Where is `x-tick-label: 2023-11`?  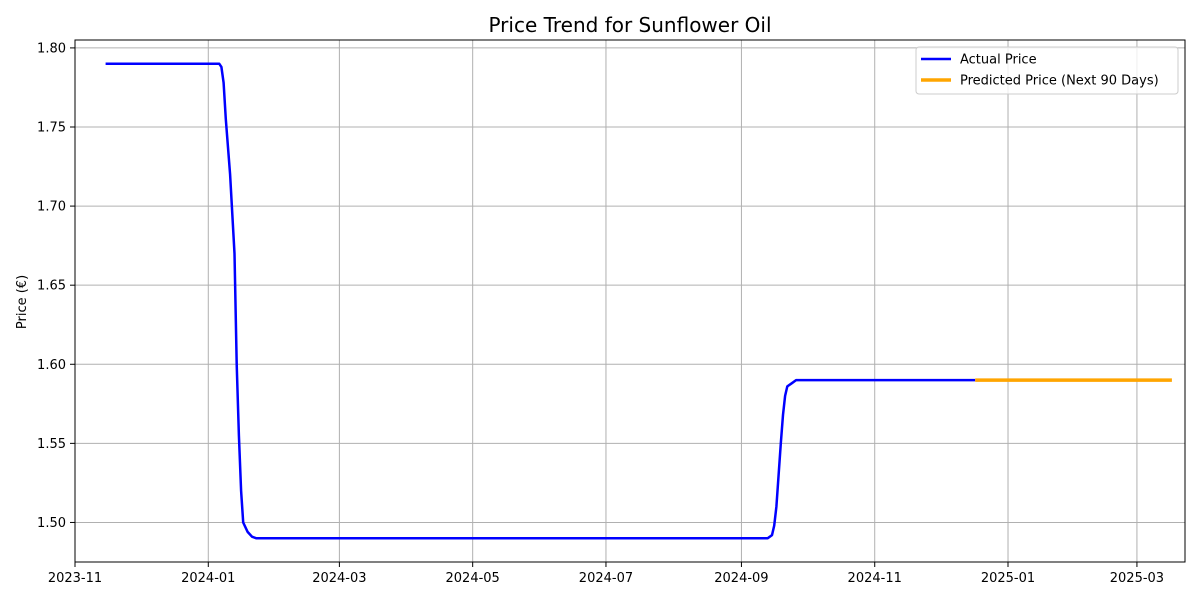
x-tick-label: 2023-11 is located at coordinates (75, 578).